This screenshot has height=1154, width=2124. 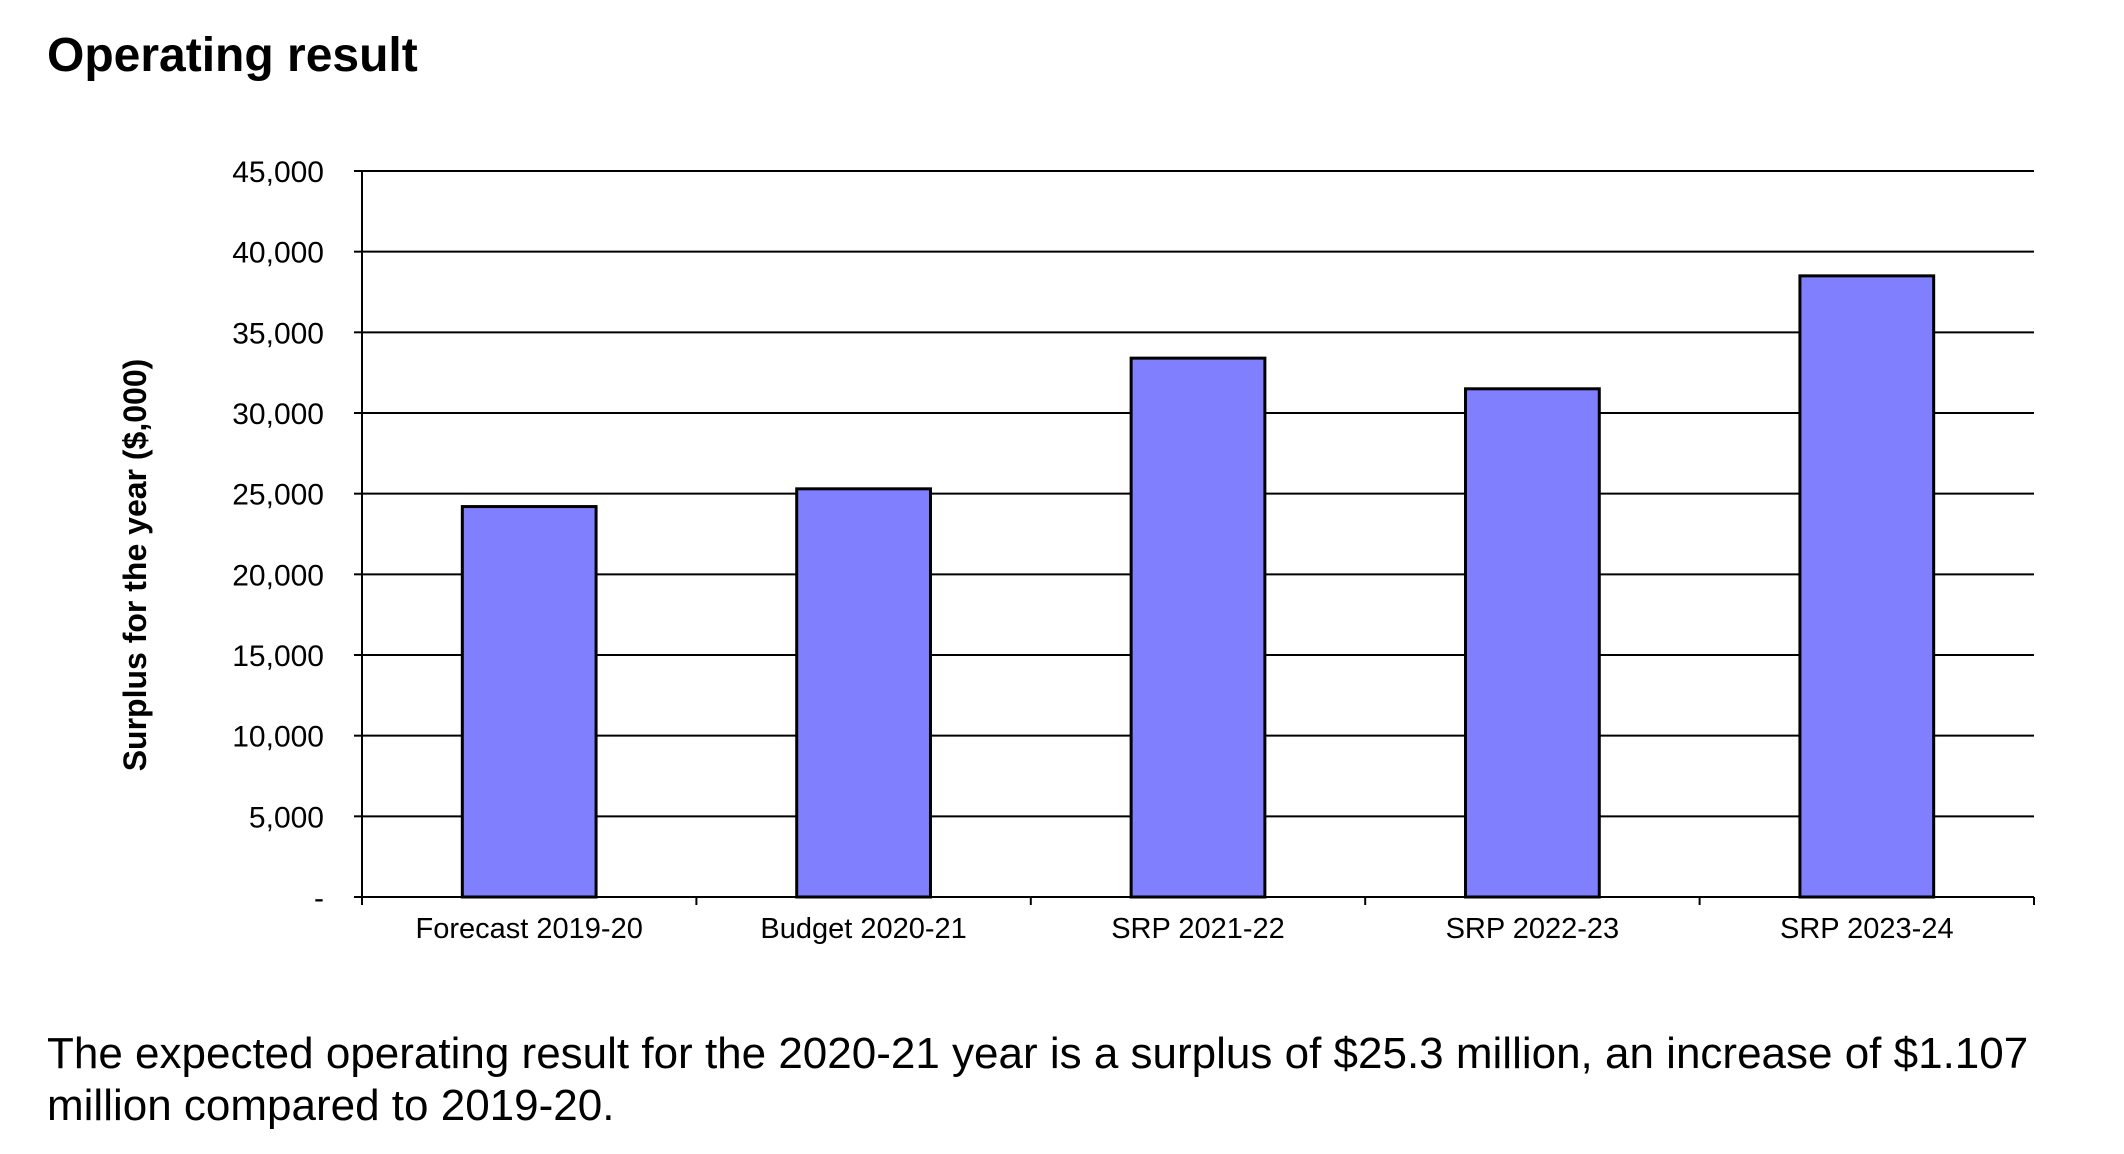 I want to click on y-tick-label: 45,000, so click(x=278, y=172).